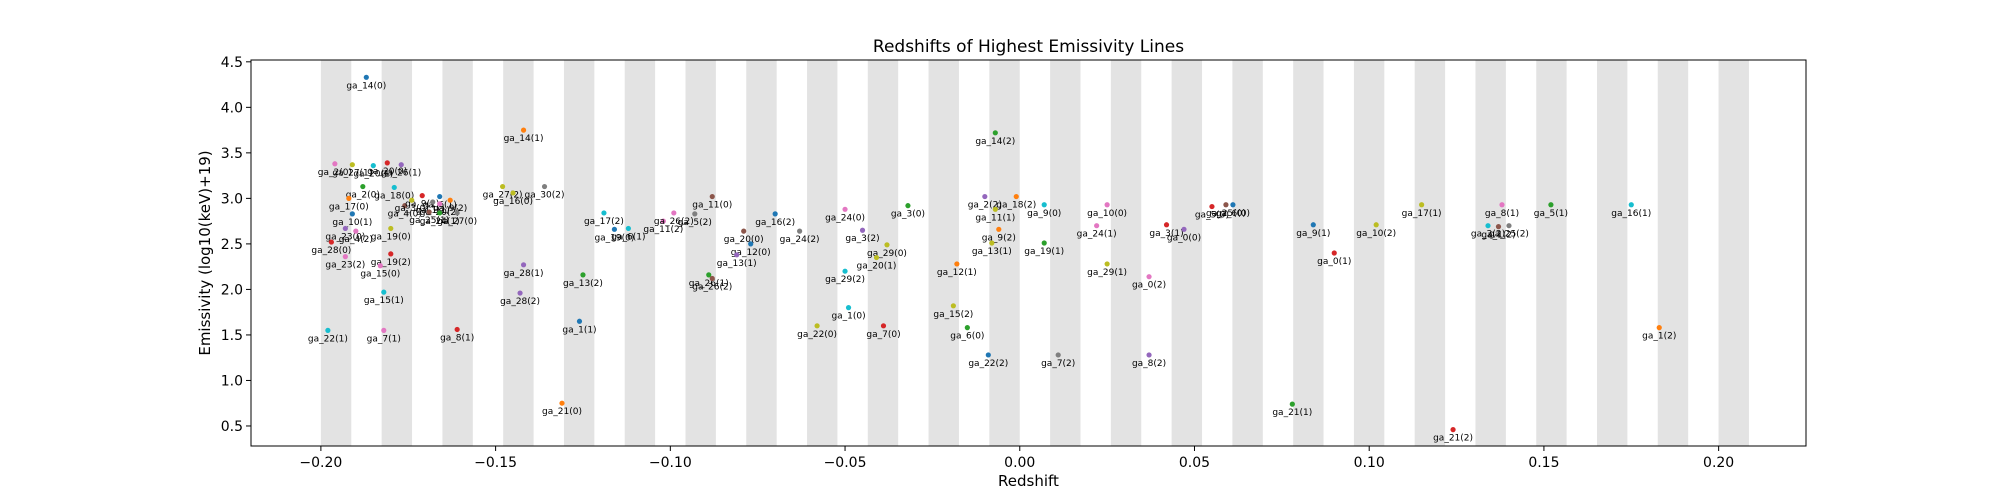 Image resolution: width=2000 pixels, height=500 pixels. Describe the element at coordinates (345, 237) in the screenshot. I see `point-label: ga_23(0)` at that location.